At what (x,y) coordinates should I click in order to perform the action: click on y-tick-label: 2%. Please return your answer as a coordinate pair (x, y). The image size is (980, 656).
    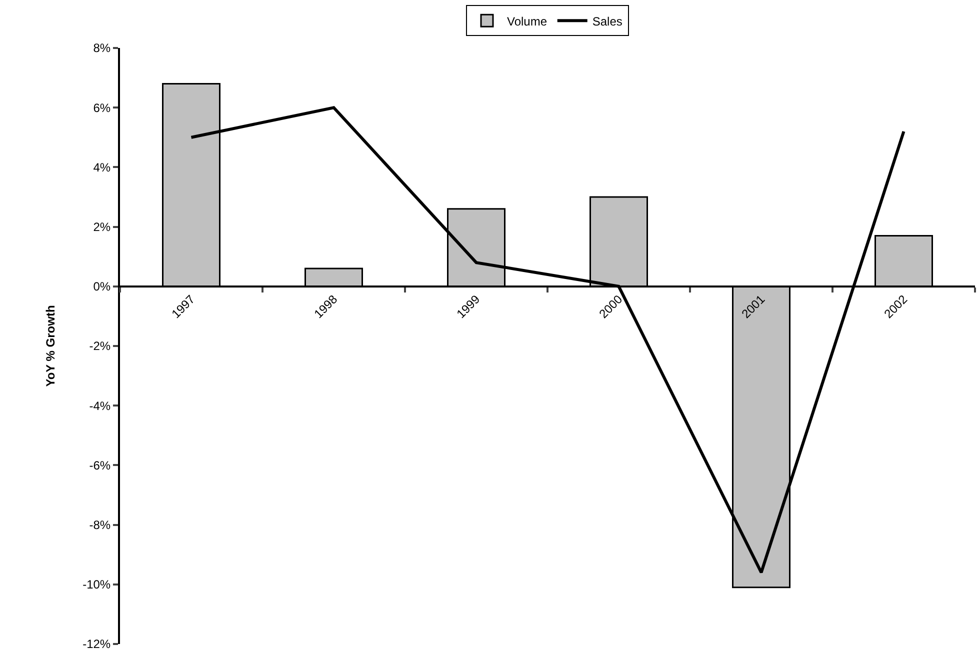
    Looking at the image, I should click on (102, 227).